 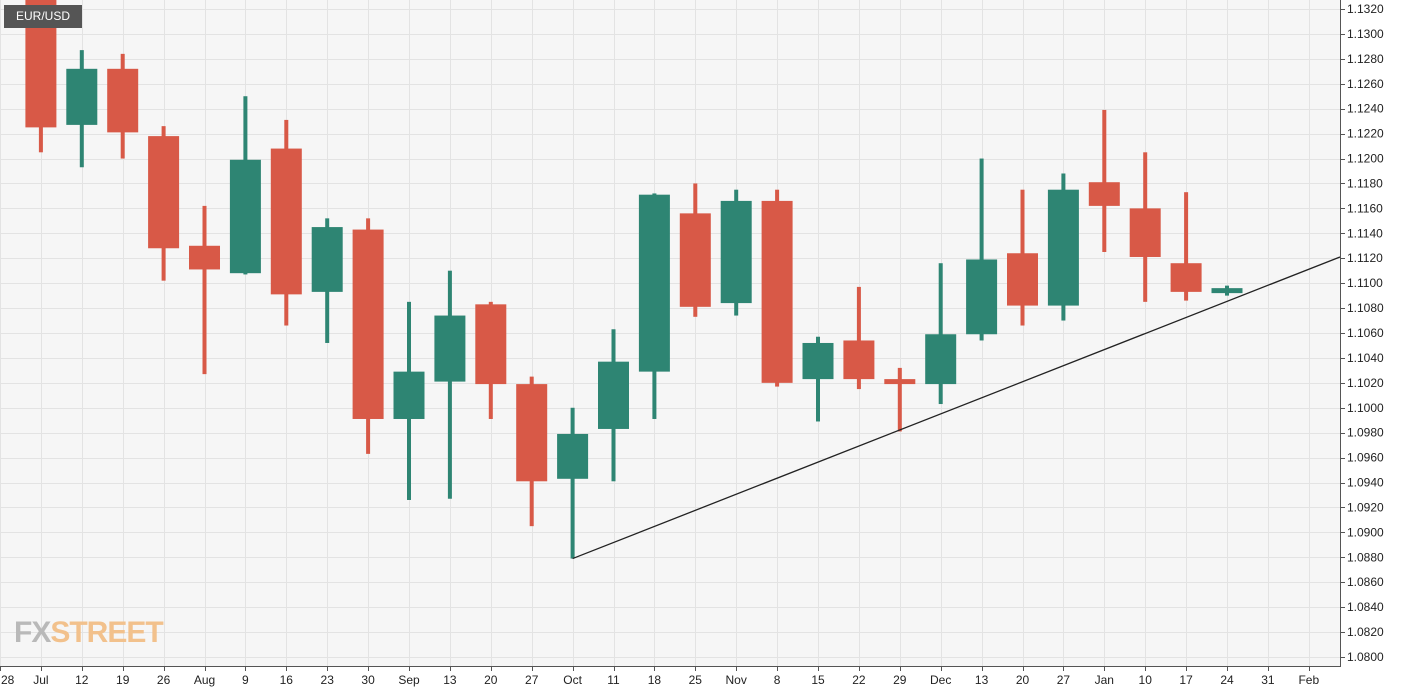 What do you see at coordinates (1146, 680) in the screenshot?
I see `x-tick-label: 10` at bounding box center [1146, 680].